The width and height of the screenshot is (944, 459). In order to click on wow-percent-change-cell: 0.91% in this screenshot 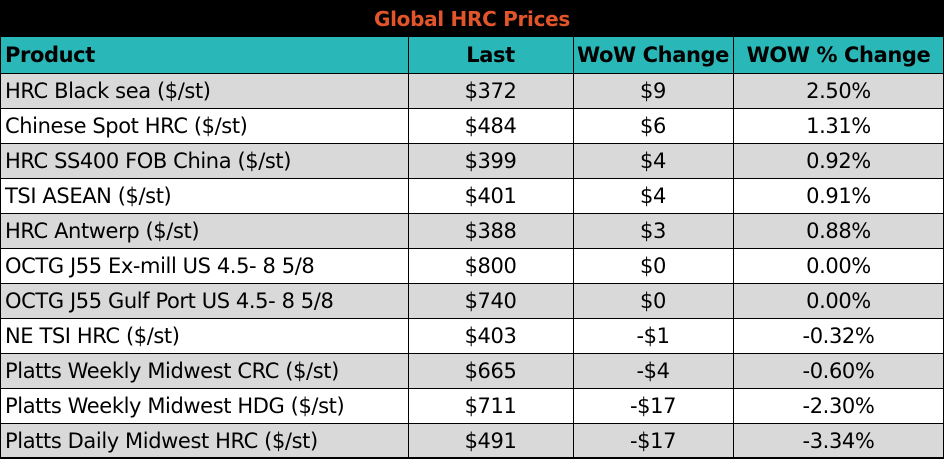, I will do `click(838, 196)`.